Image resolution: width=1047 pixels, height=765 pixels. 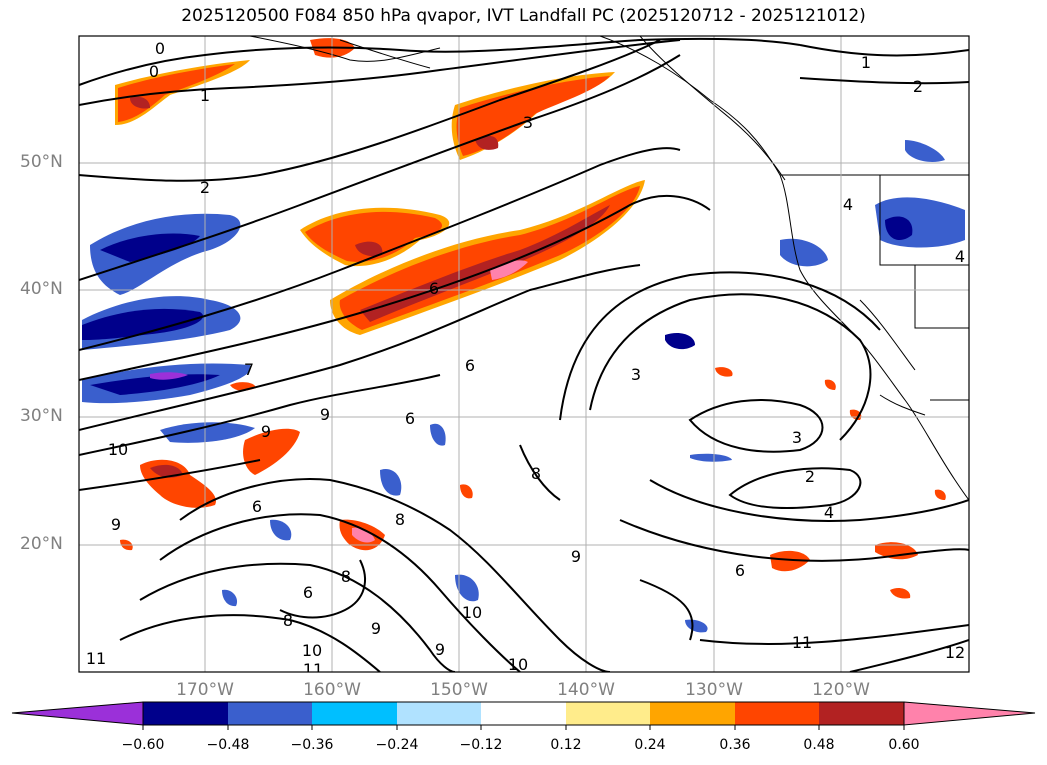 I want to click on contour-label: 12, so click(x=955, y=652).